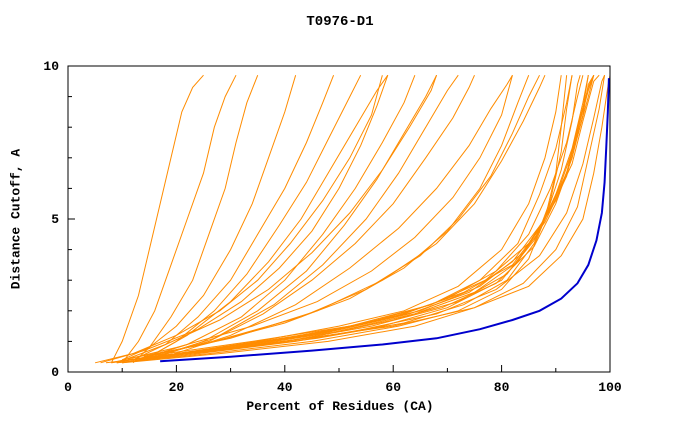 The width and height of the screenshot is (680, 440). What do you see at coordinates (285, 387) in the screenshot?
I see `x-tick-label: 40` at bounding box center [285, 387].